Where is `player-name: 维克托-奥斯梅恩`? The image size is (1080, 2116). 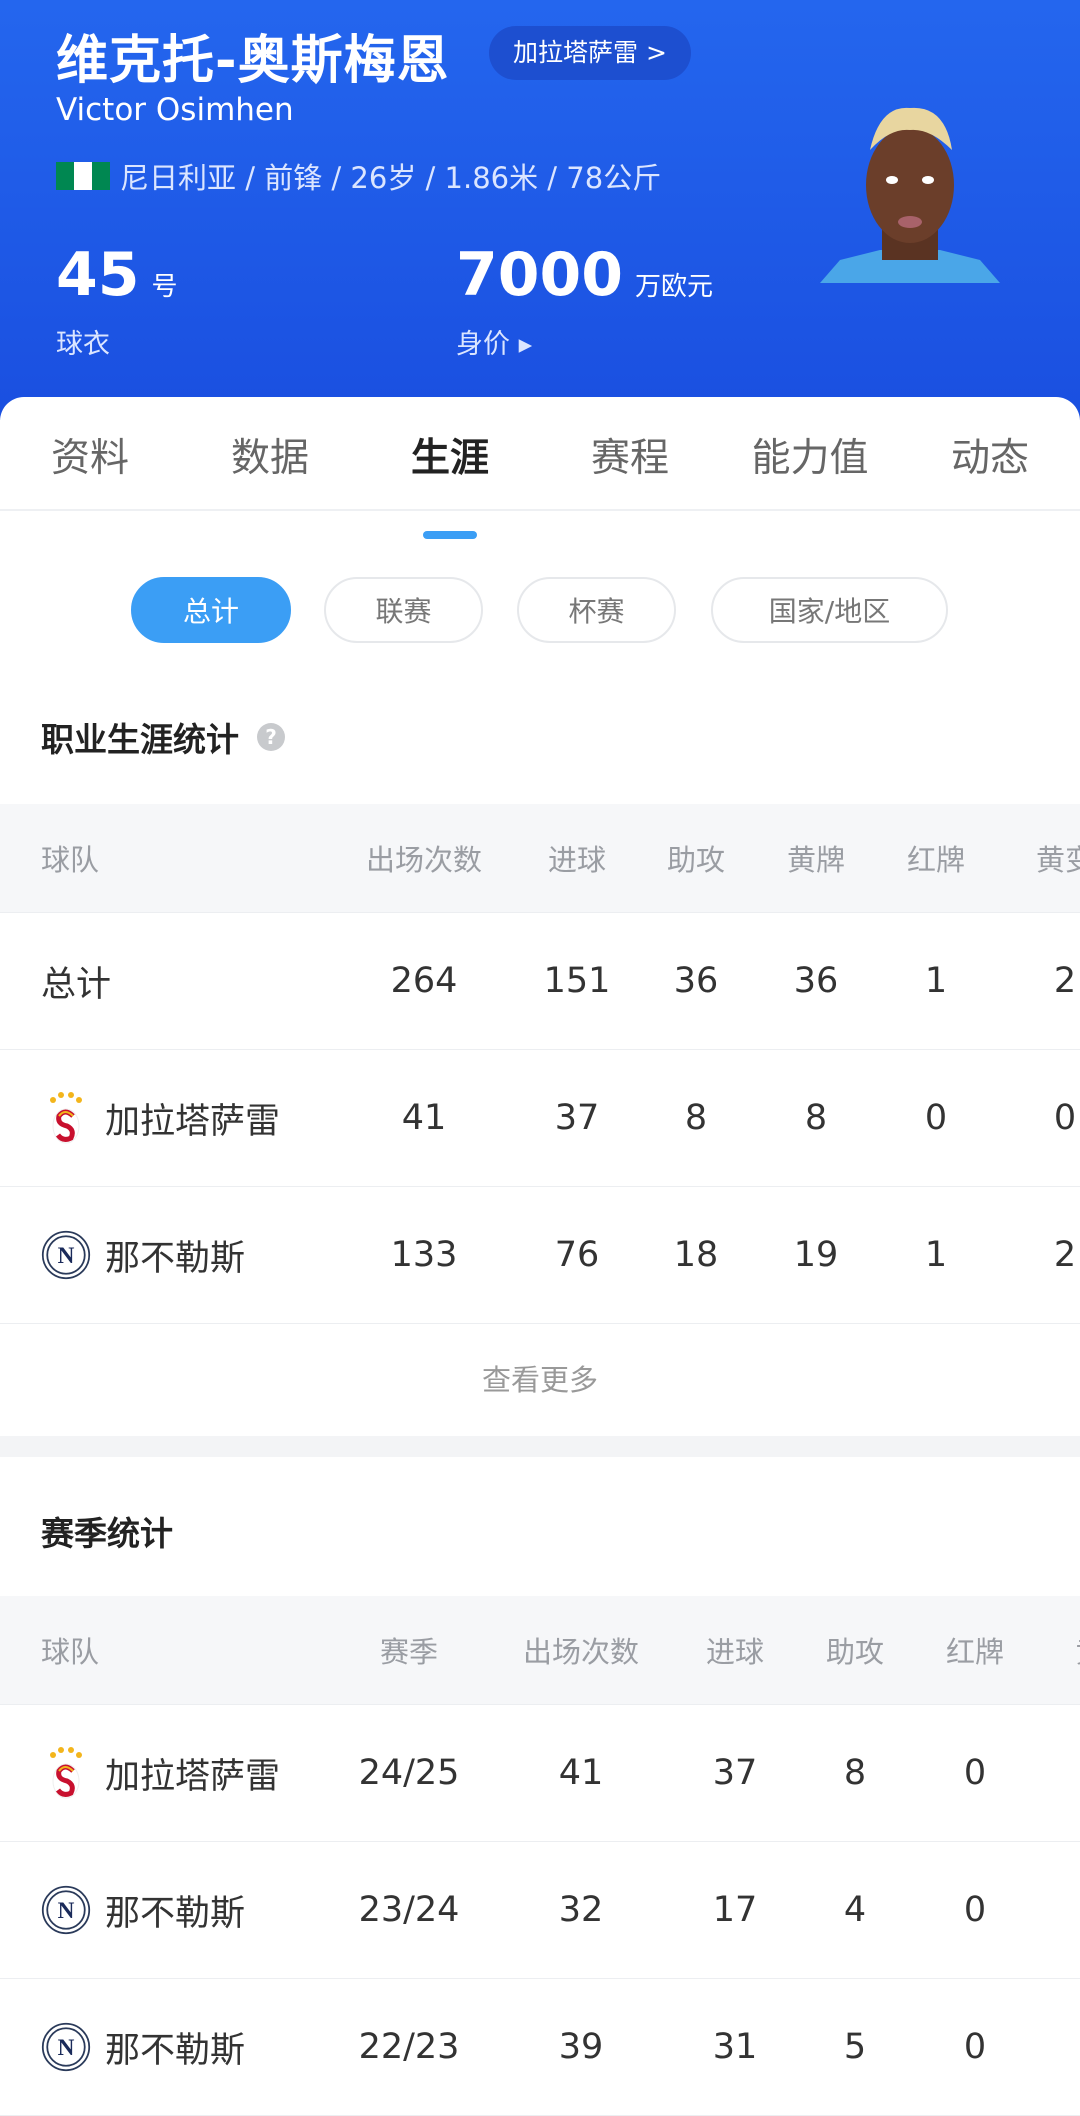 player-name: 维克托-奥斯梅恩 is located at coordinates (253, 61).